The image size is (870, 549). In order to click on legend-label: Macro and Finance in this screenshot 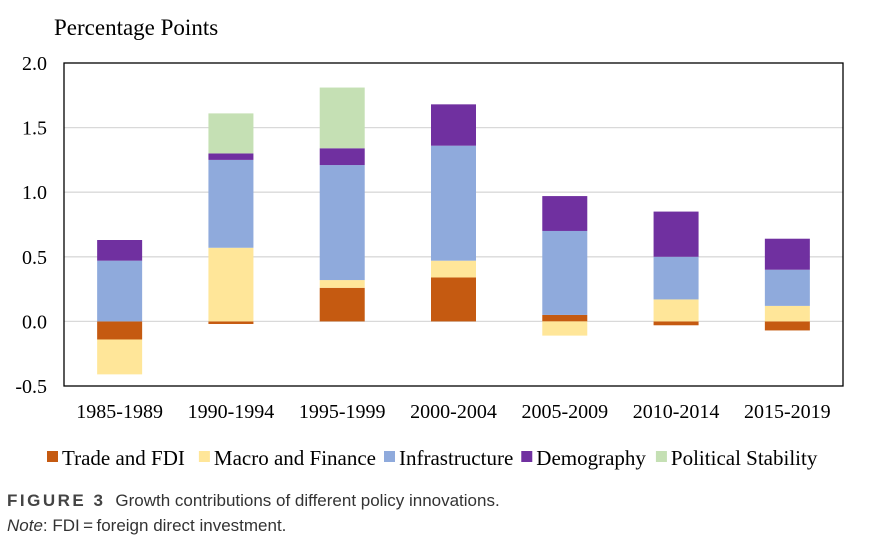, I will do `click(295, 458)`.